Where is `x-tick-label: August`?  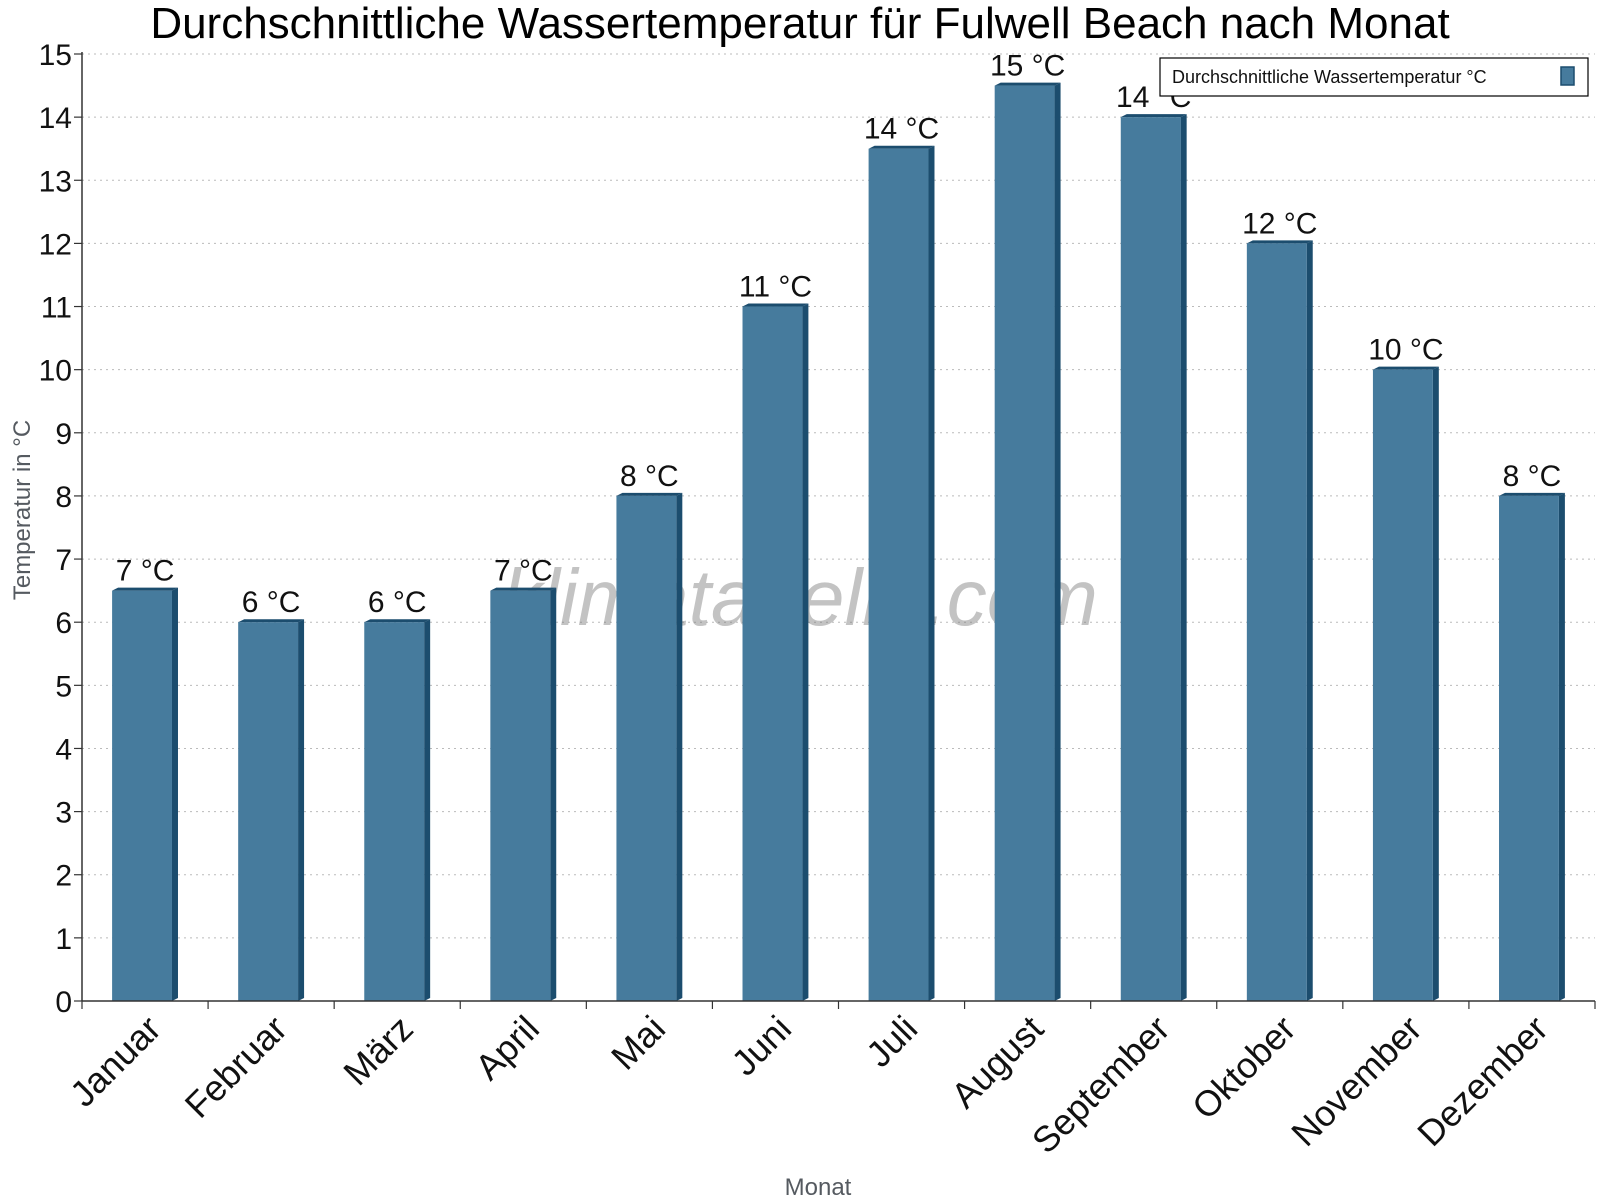 x-tick-label: August is located at coordinates (997, 1062).